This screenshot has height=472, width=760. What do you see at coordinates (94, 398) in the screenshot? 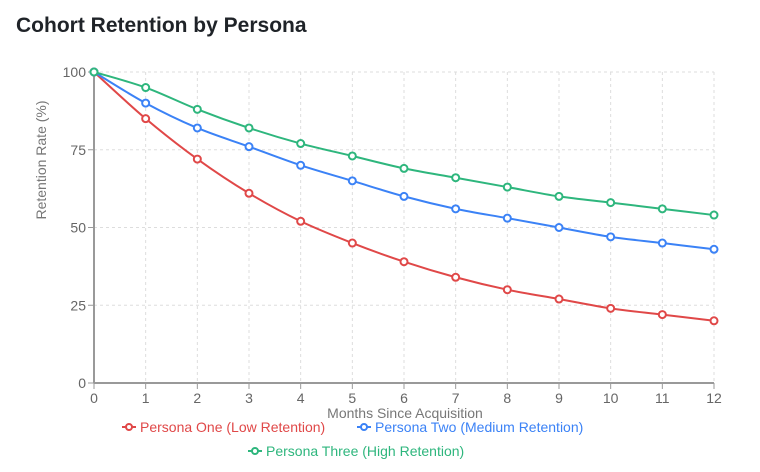
I see `x-tick-label: 0` at bounding box center [94, 398].